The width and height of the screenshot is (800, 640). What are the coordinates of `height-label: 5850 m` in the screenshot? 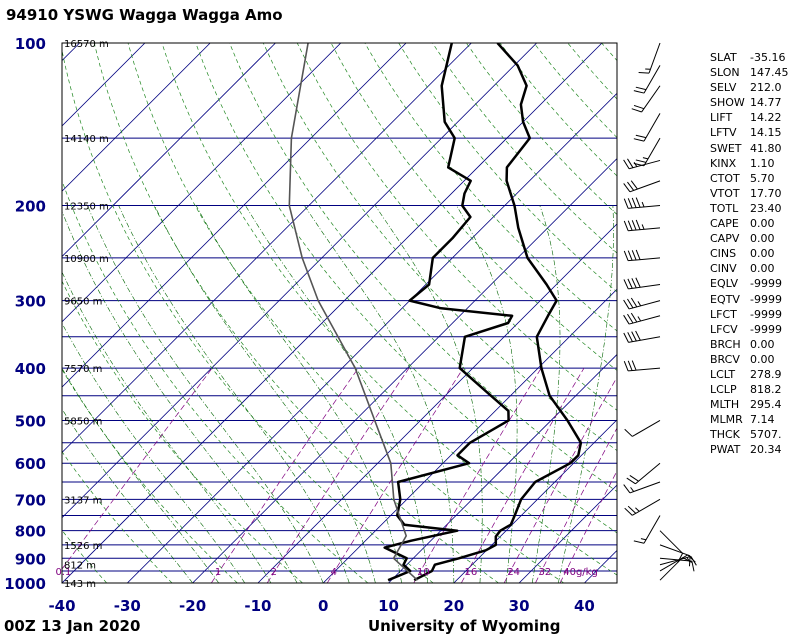 It's located at (83, 421).